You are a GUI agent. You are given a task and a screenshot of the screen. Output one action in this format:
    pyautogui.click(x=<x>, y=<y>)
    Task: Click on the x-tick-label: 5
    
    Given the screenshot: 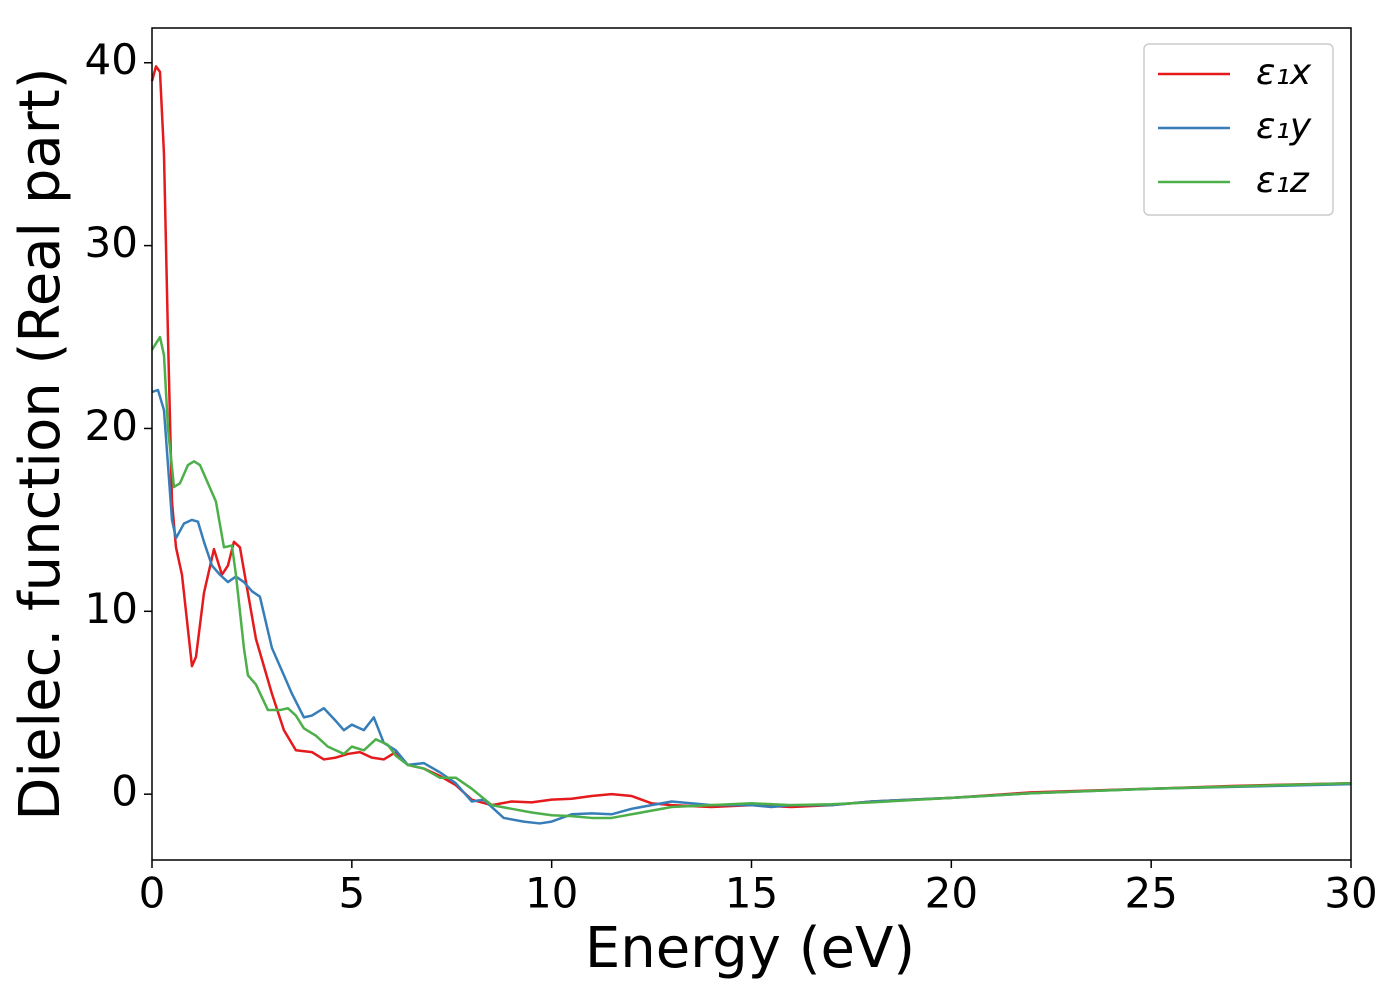 What is the action you would take?
    pyautogui.click(x=351, y=893)
    